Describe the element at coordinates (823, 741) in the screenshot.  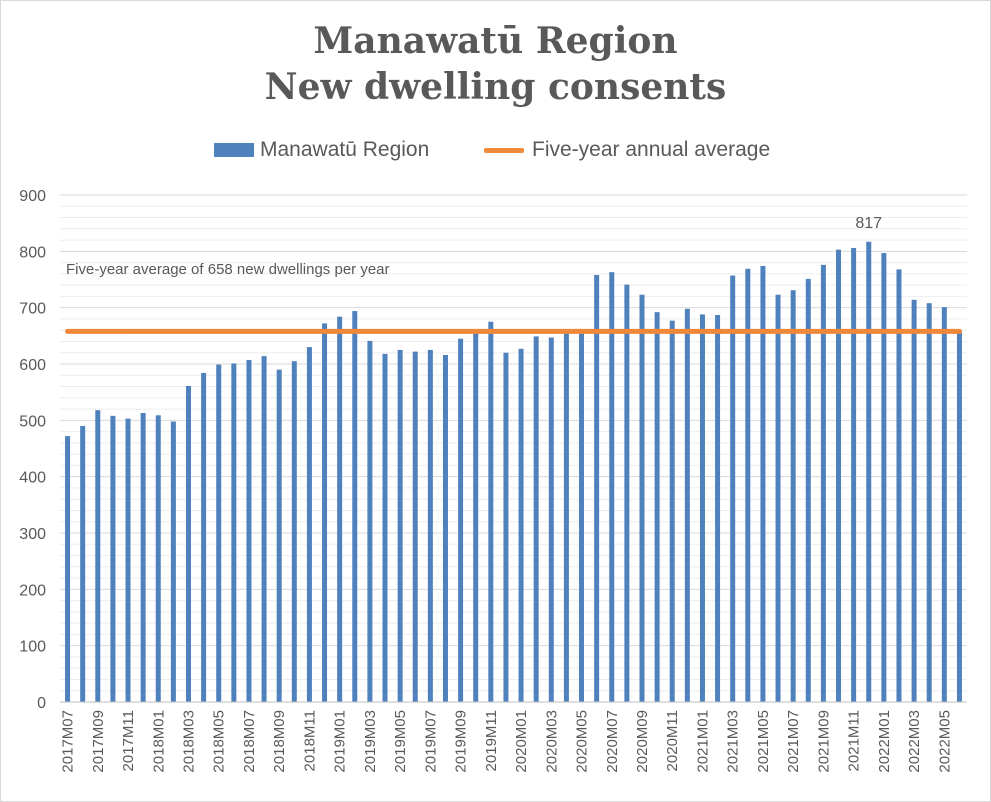
I see `x-tick-label: 2021M09` at that location.